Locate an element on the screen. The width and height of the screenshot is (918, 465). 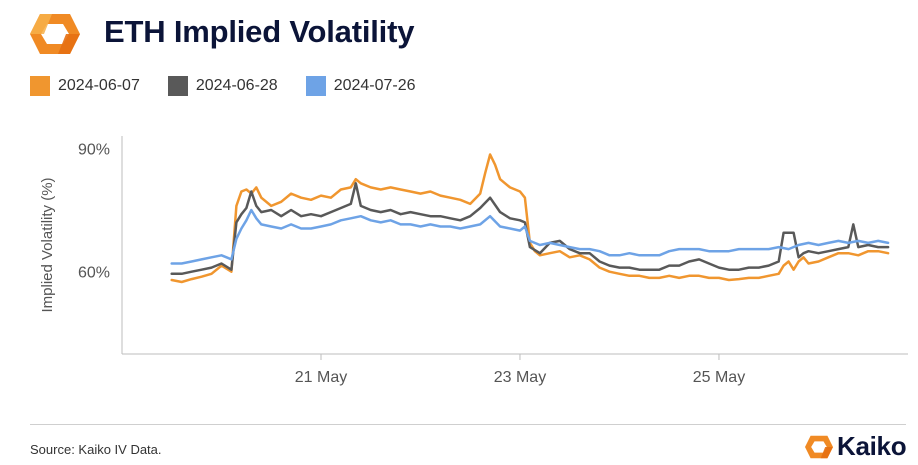
legend-swatch-blue is located at coordinates (315, 86).